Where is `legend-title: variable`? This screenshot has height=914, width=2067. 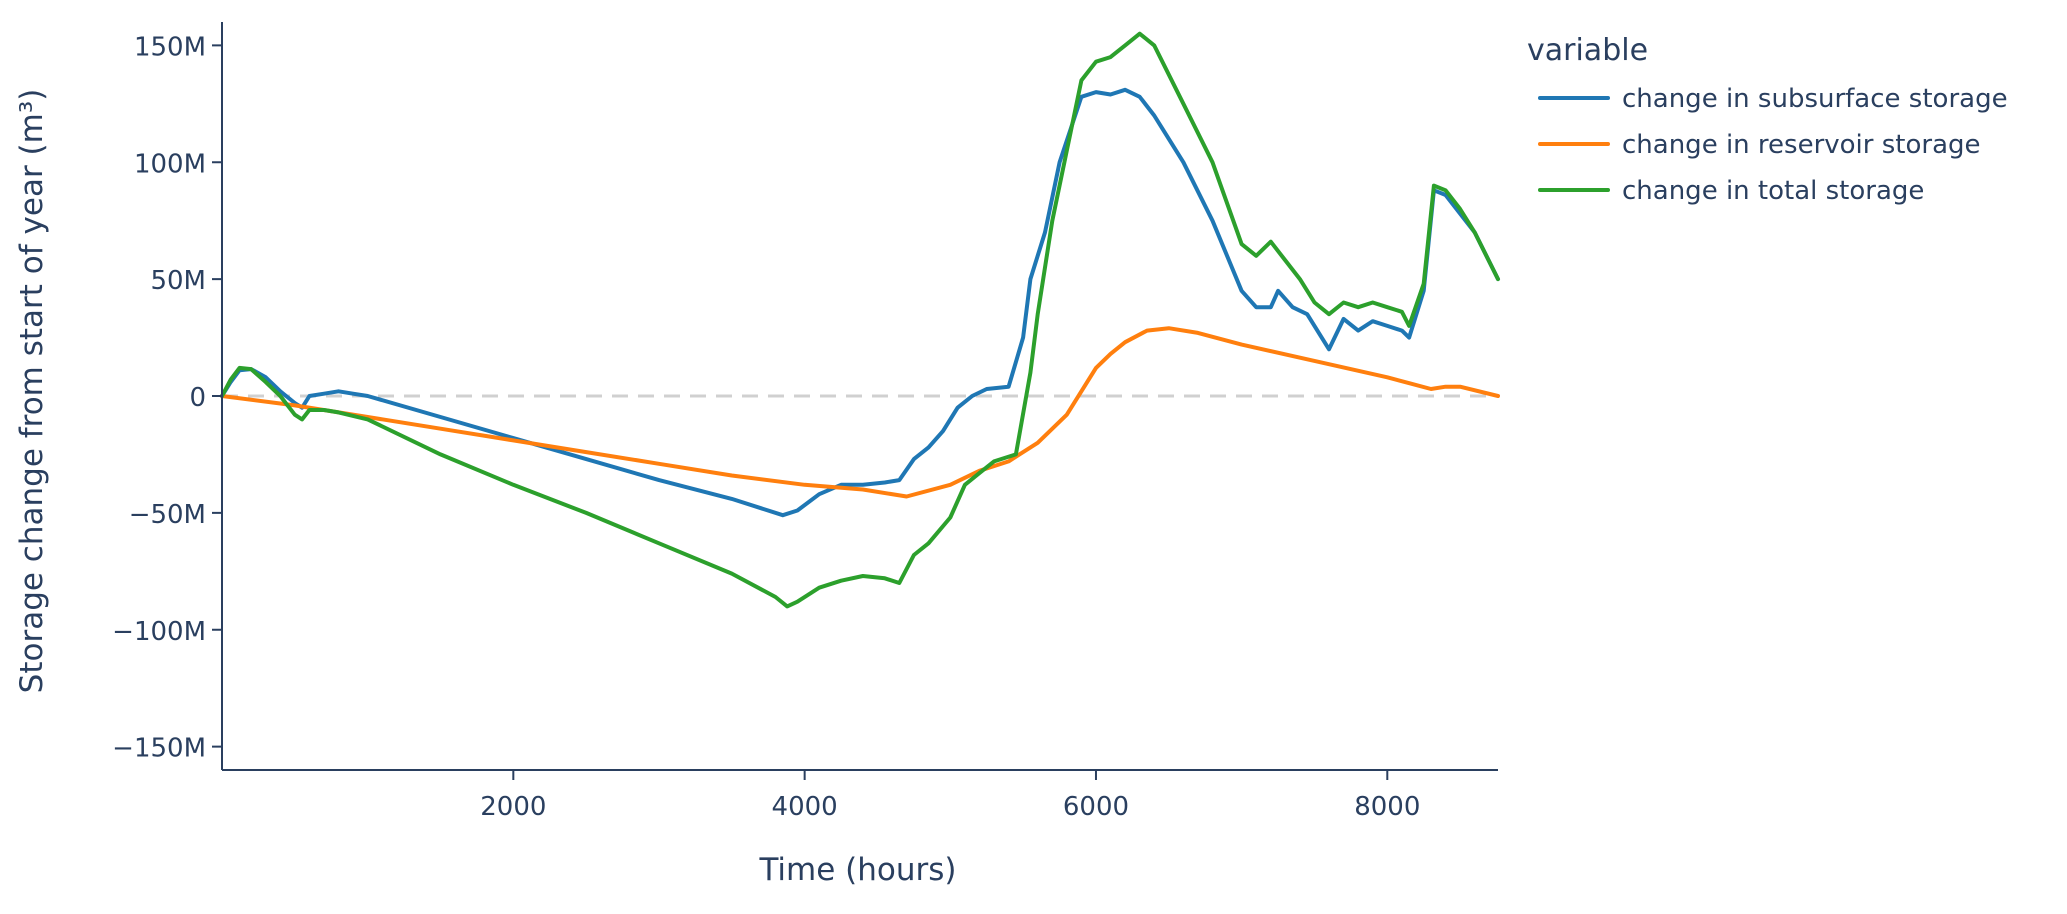
legend-title: variable is located at coordinates (1587, 50).